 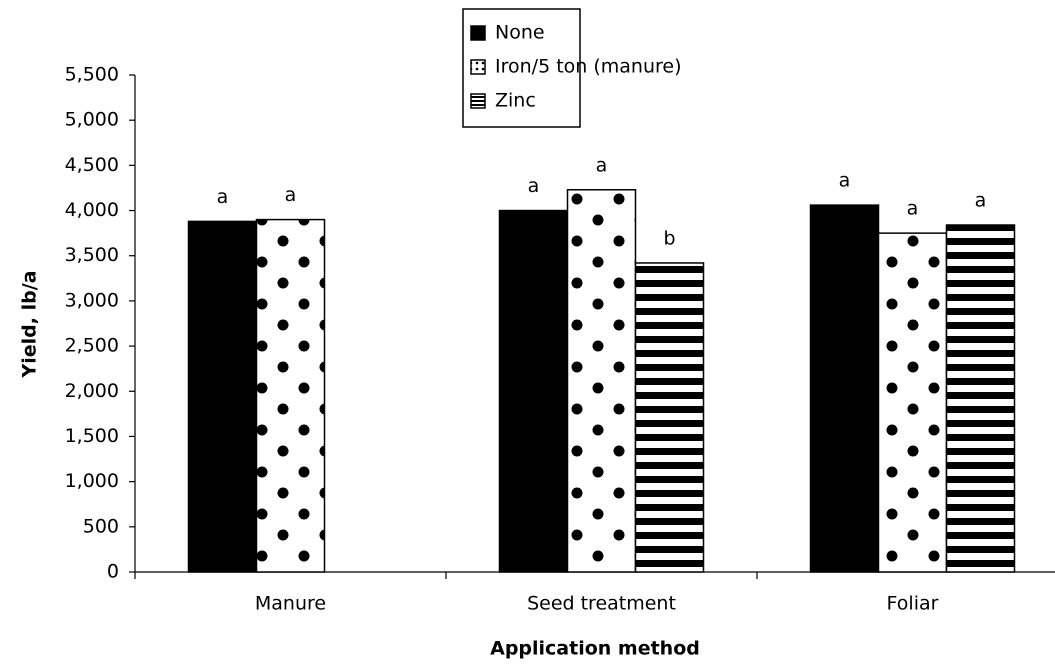 I want to click on significance-letter: b, so click(x=669, y=238).